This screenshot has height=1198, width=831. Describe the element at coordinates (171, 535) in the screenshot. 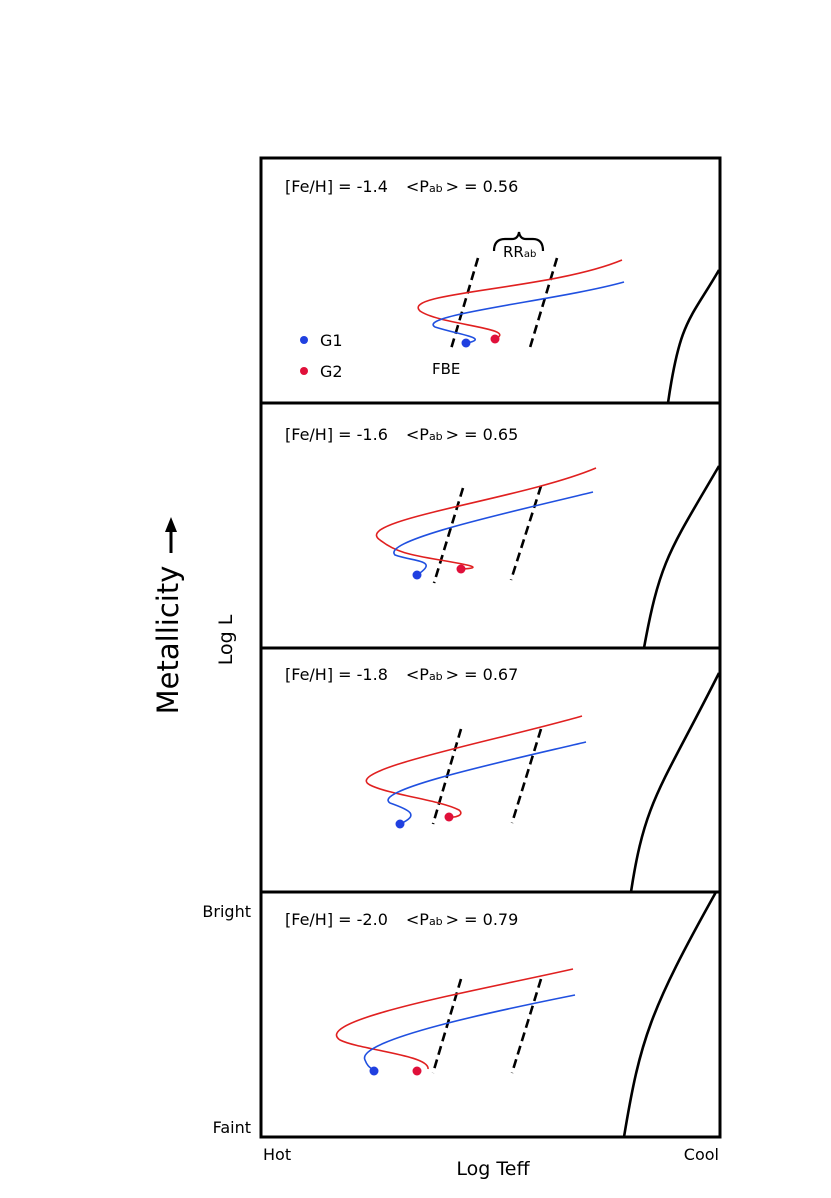

I see `metallicity-arrow-icon` at that location.